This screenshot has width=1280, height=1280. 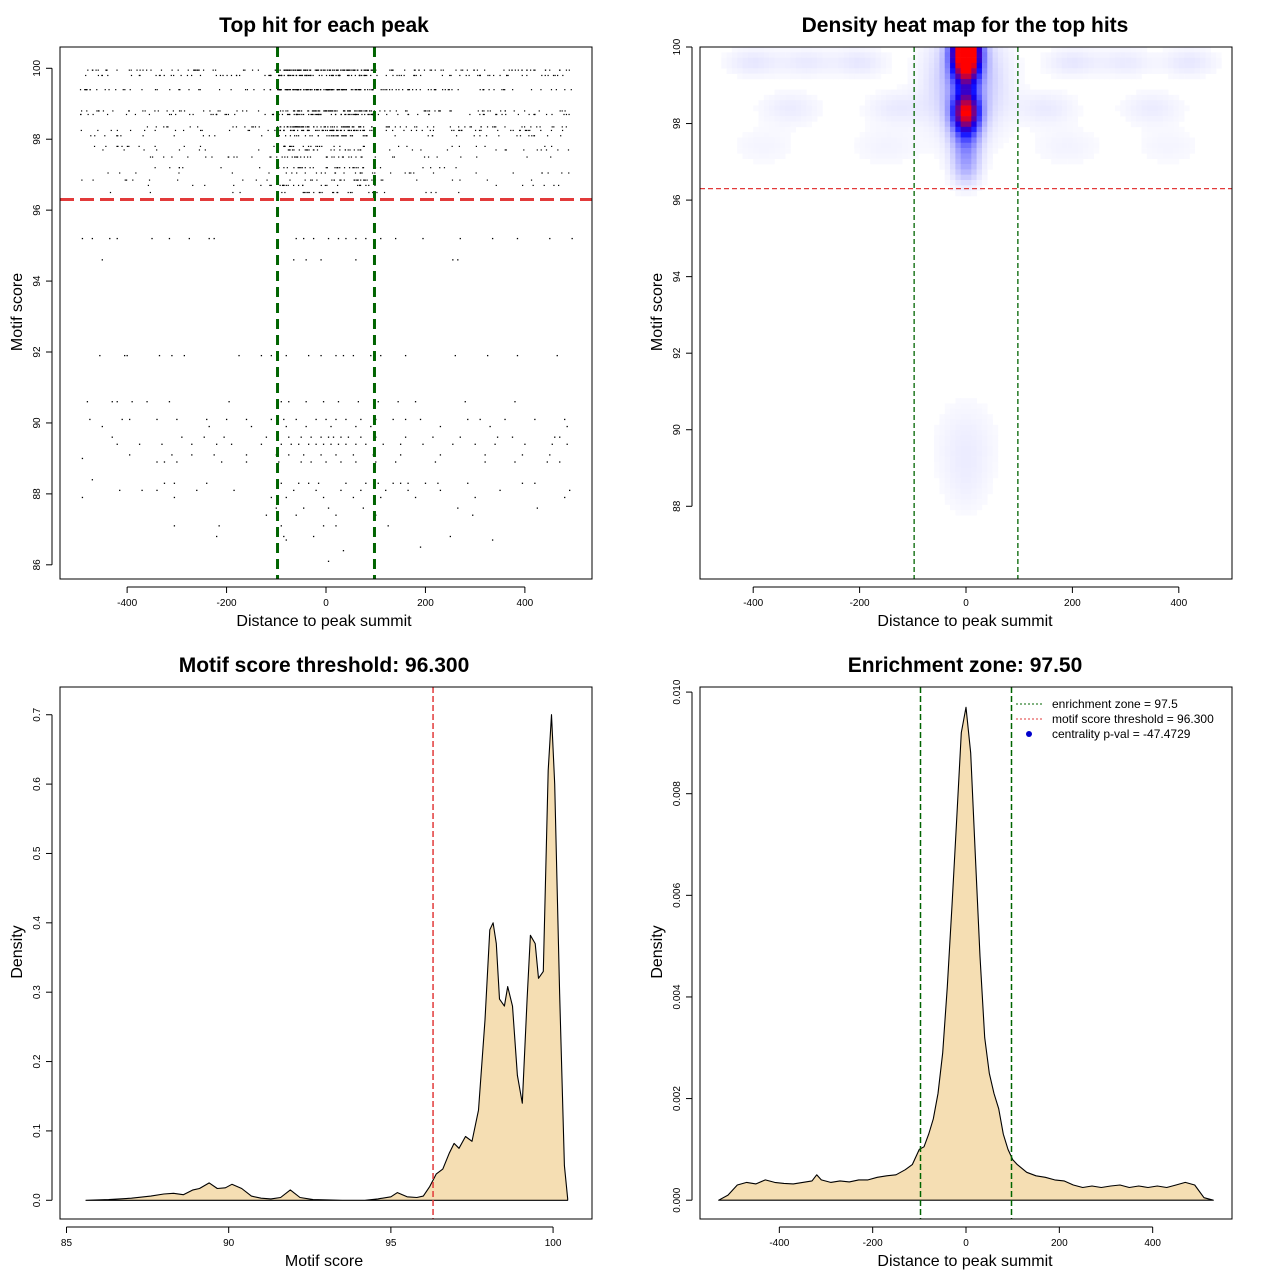 I want to click on y-tick-label: 0.004, so click(x=677, y=996).